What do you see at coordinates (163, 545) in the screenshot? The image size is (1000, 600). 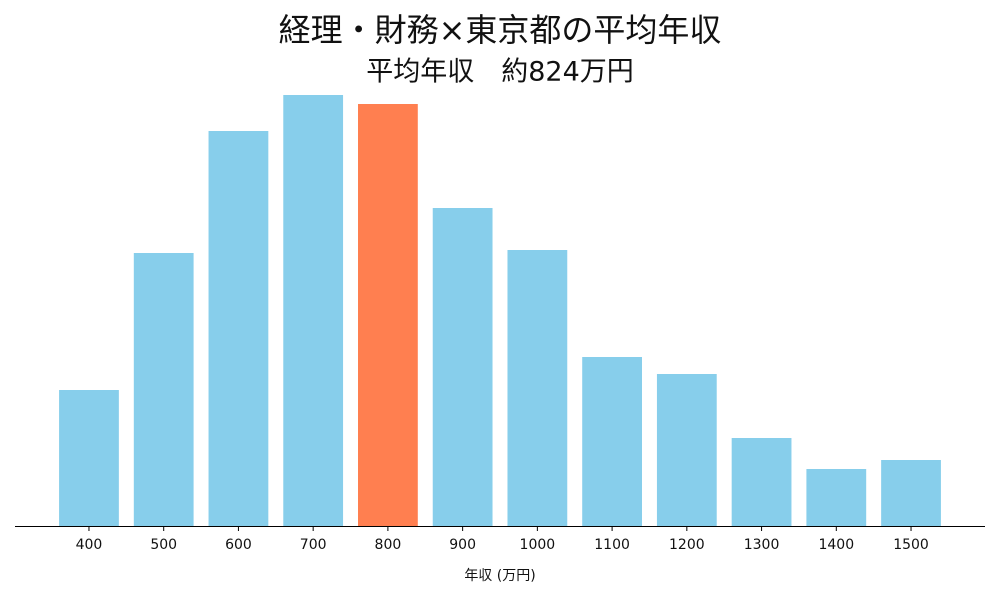 I see `x-tick-label: 500` at bounding box center [163, 545].